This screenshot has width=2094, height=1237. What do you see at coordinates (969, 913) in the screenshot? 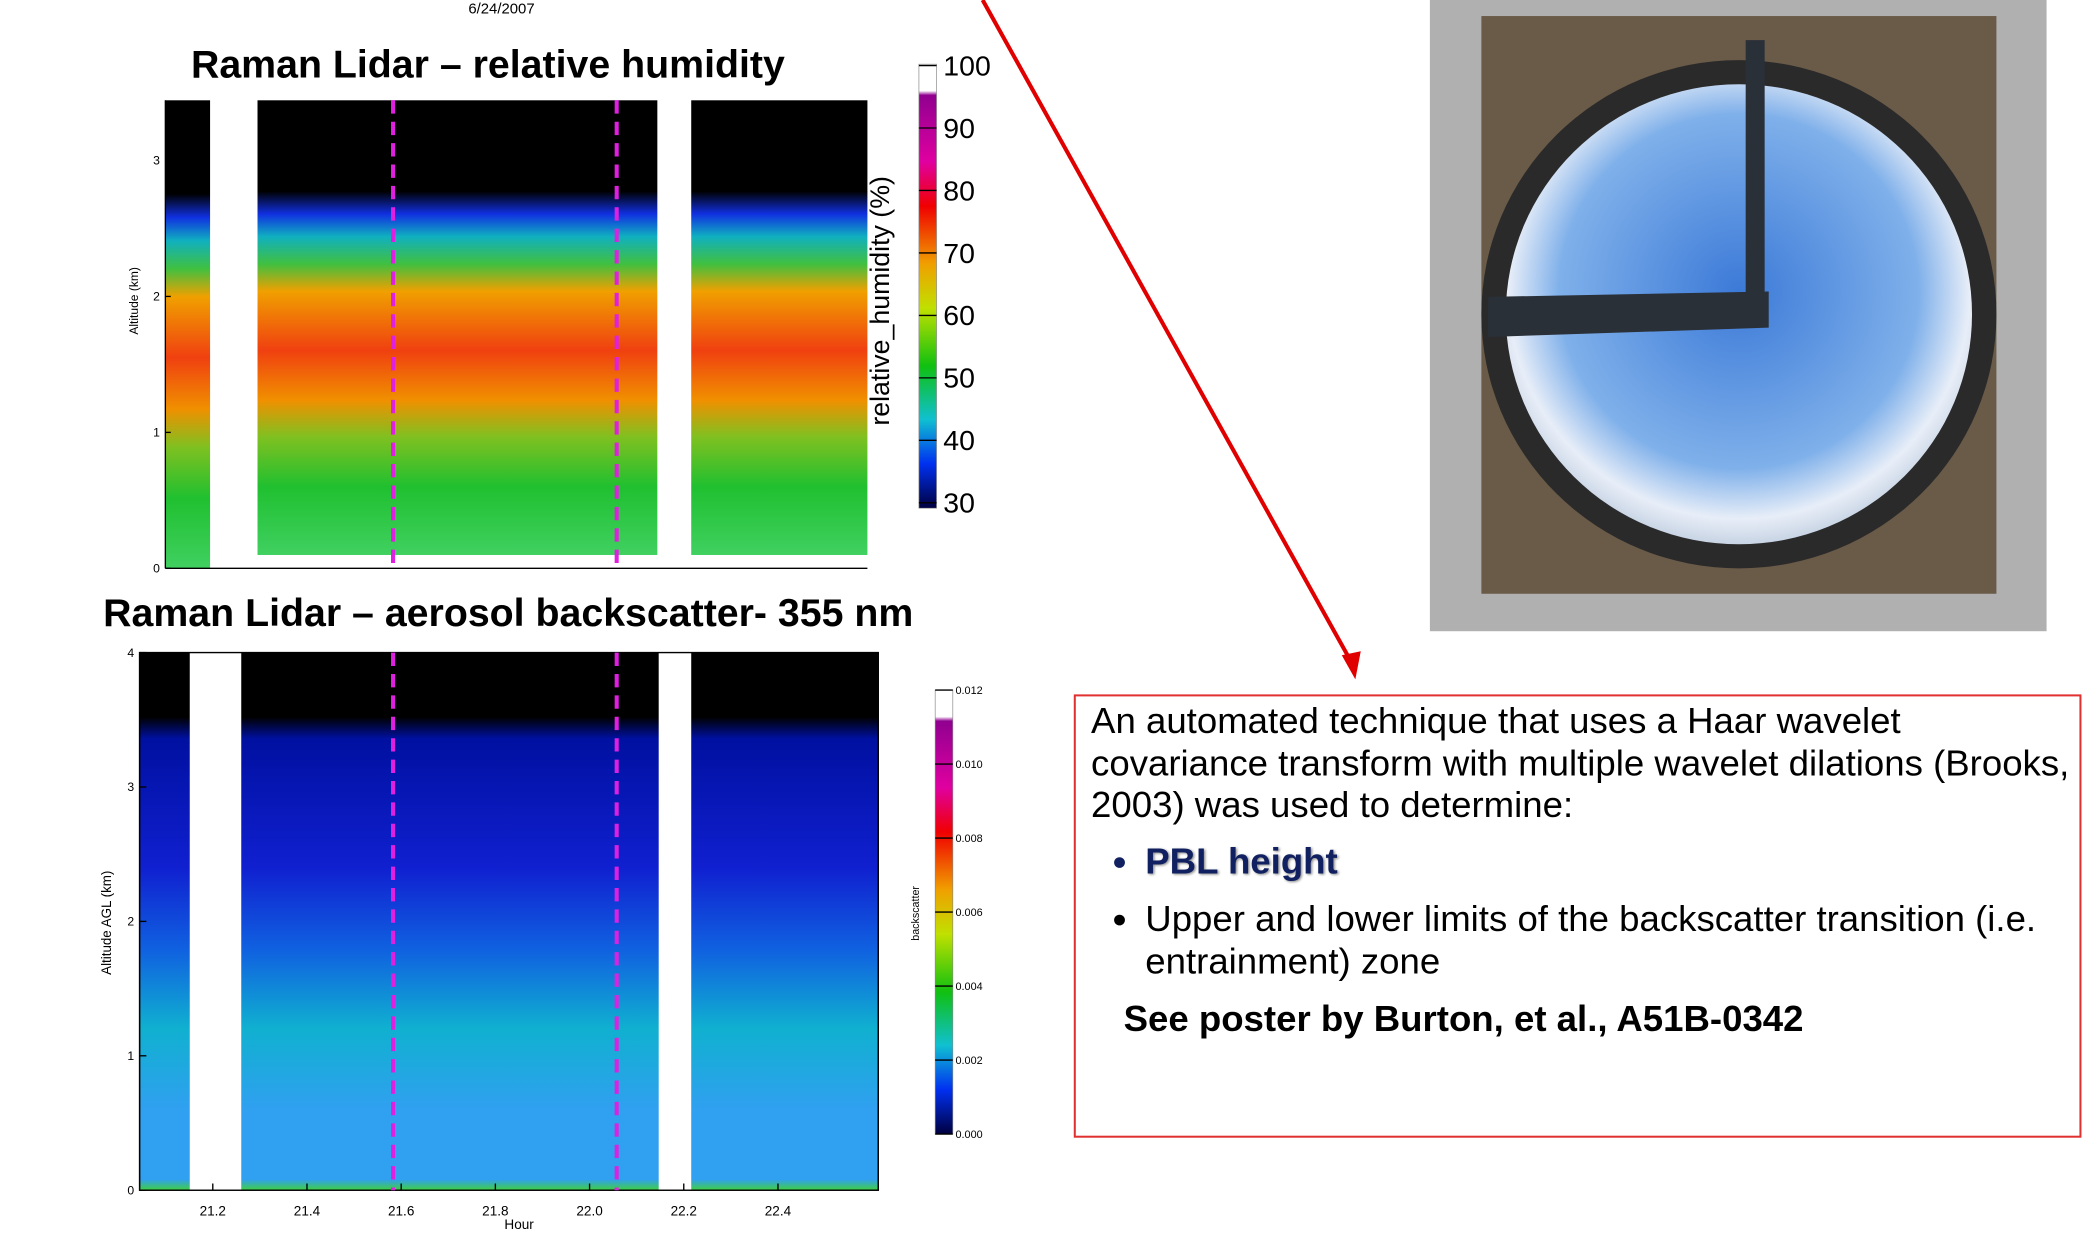
I see `tick-label: 0.006` at bounding box center [969, 913].